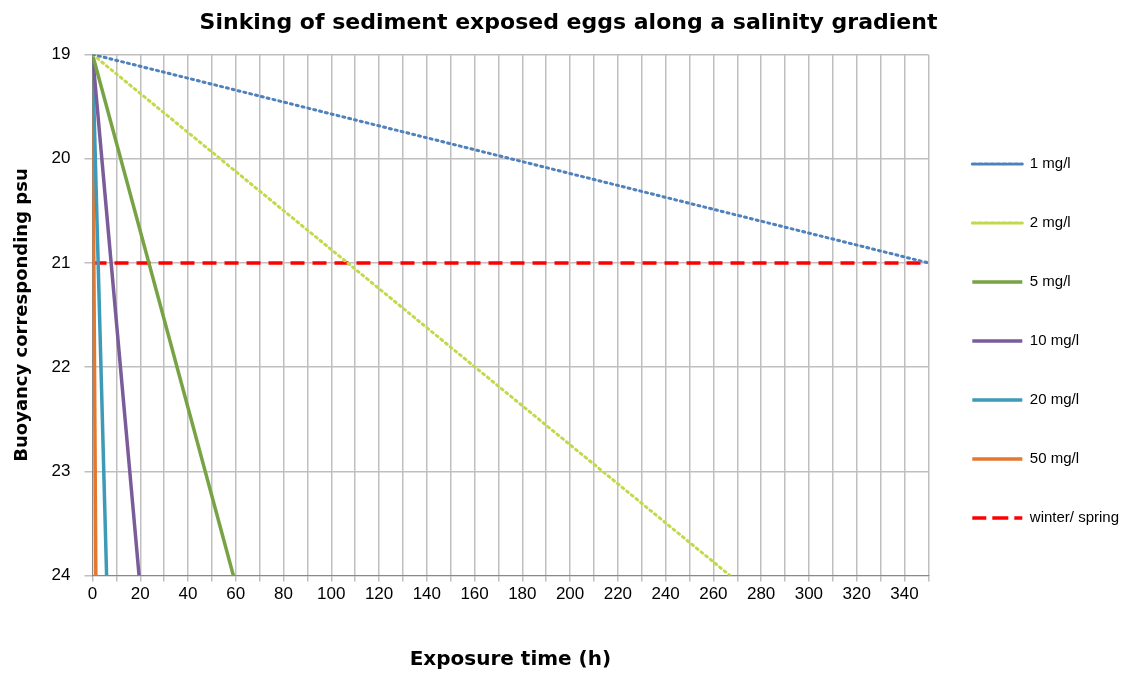  I want to click on x-tick-label: 120, so click(379, 594).